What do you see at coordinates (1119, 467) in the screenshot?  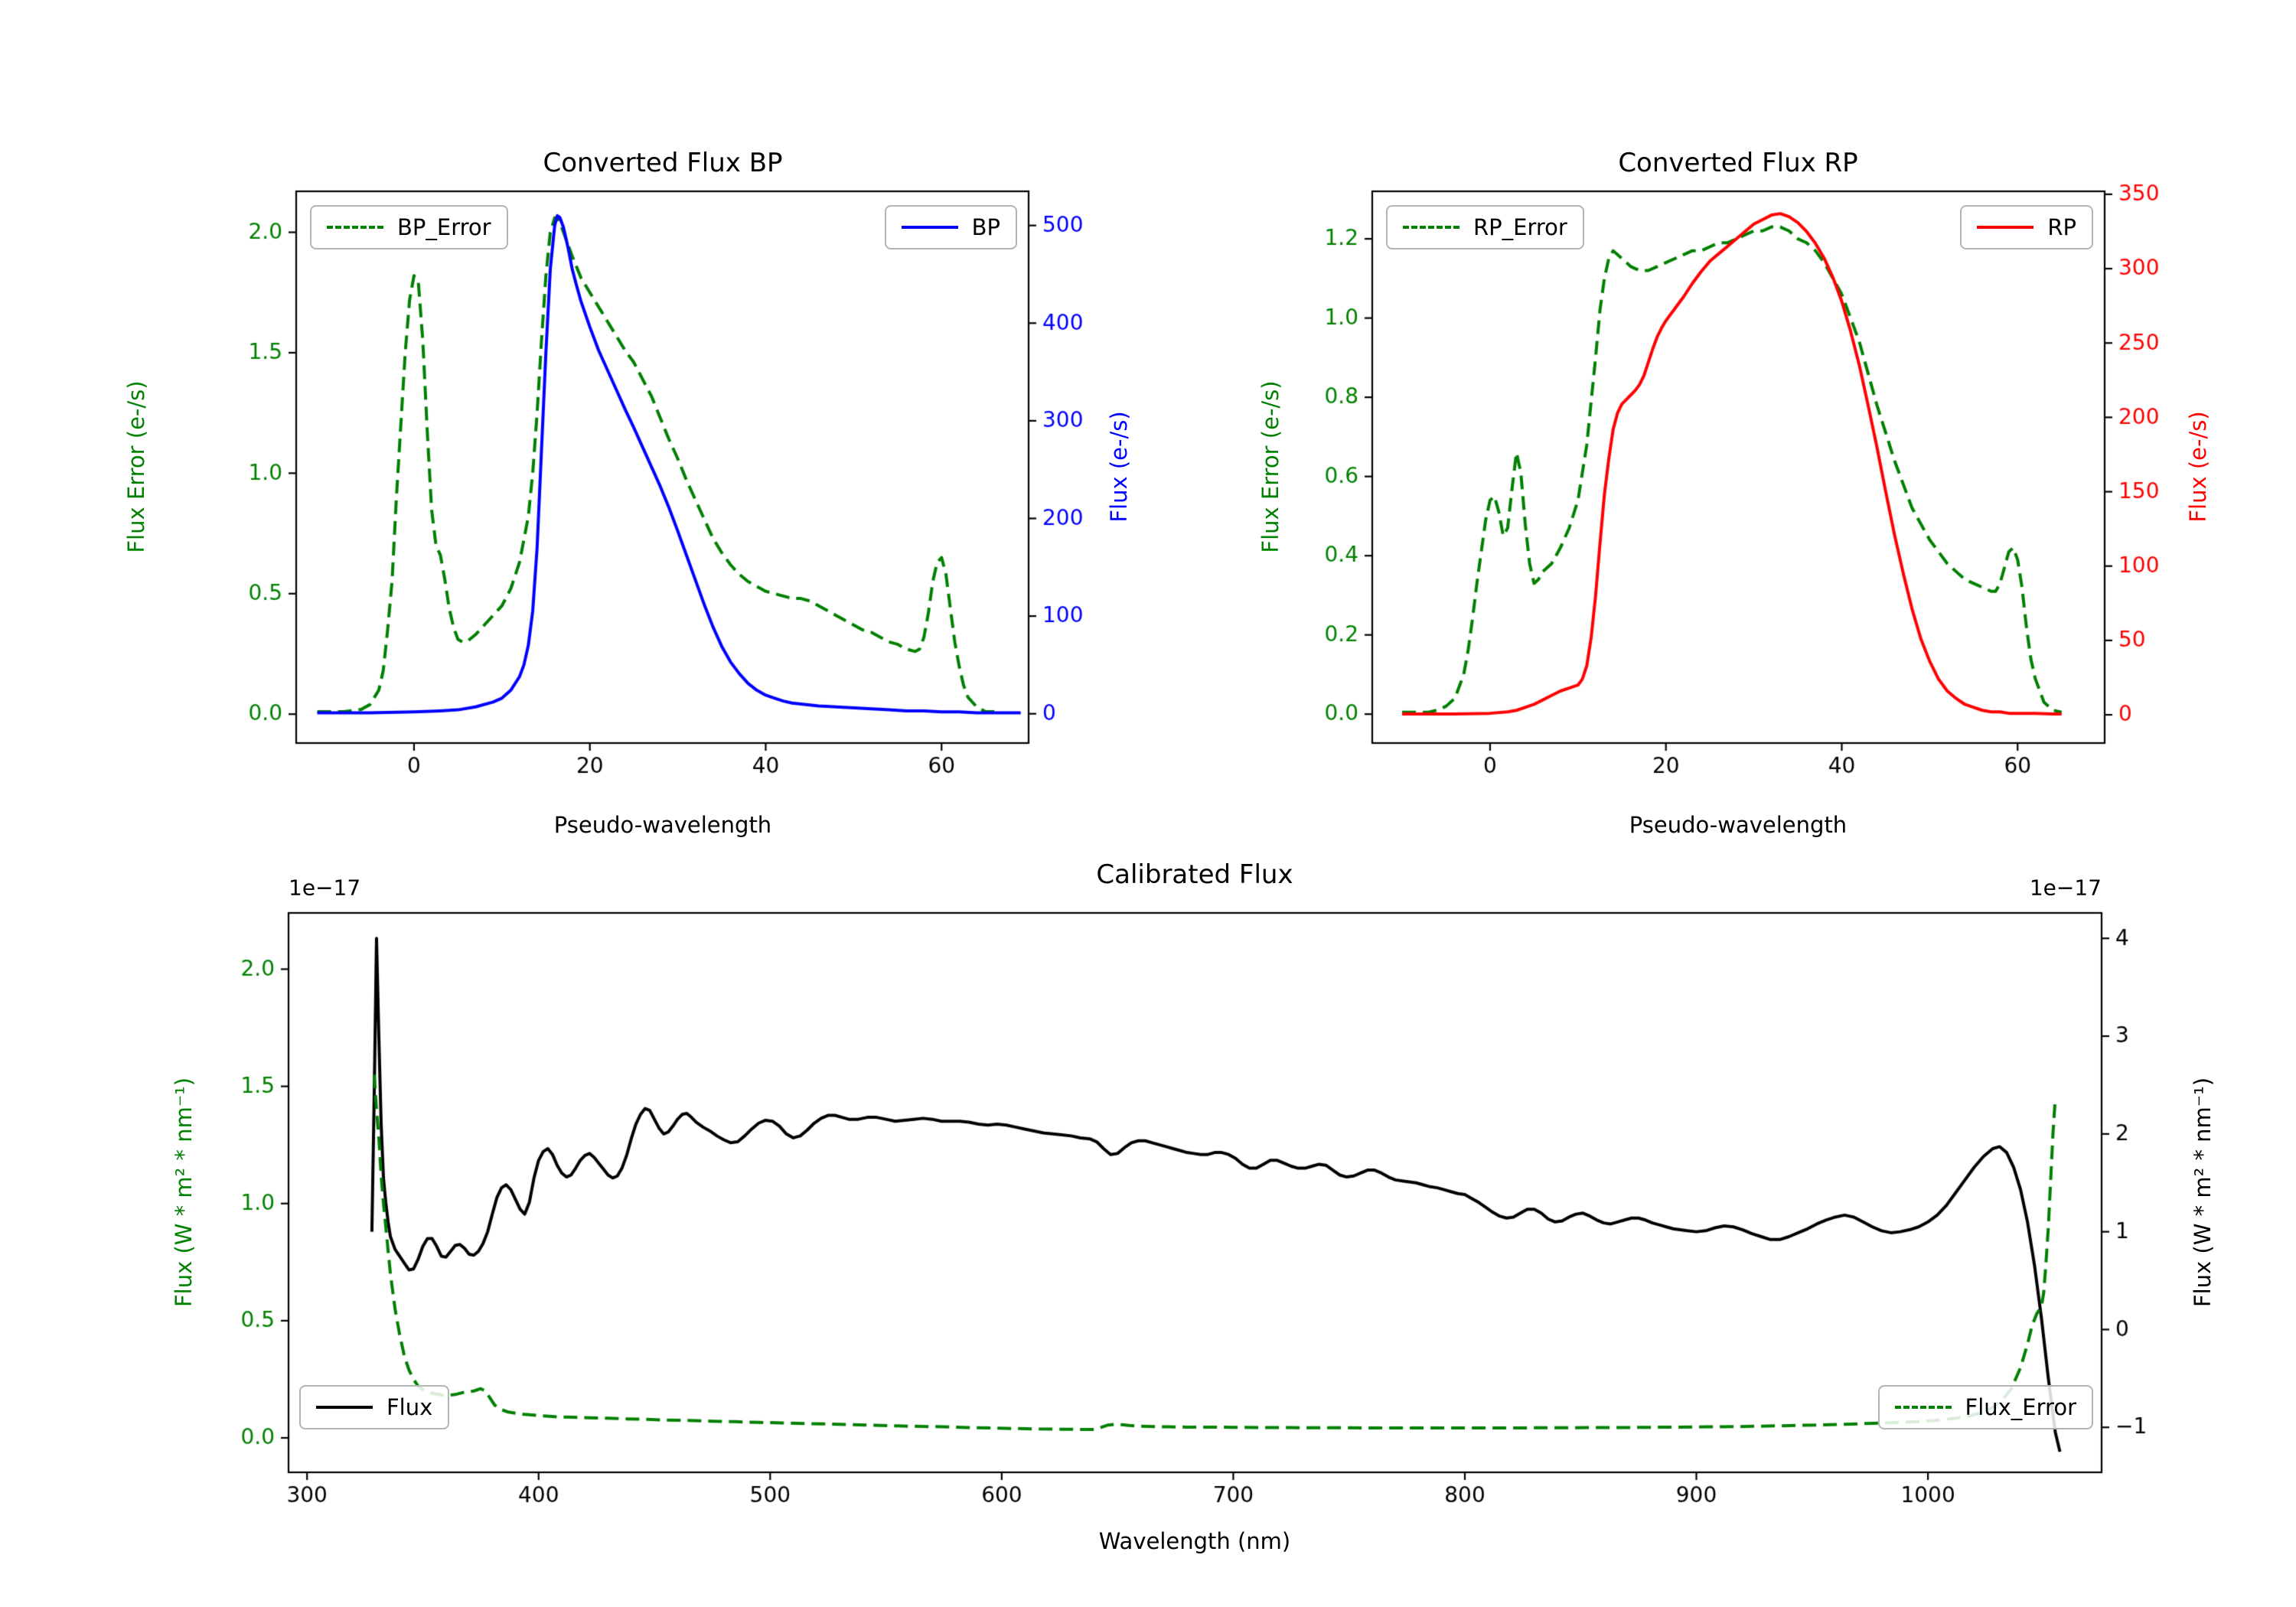 I see `bp-ylabel-right: Flux (e-/s)` at bounding box center [1119, 467].